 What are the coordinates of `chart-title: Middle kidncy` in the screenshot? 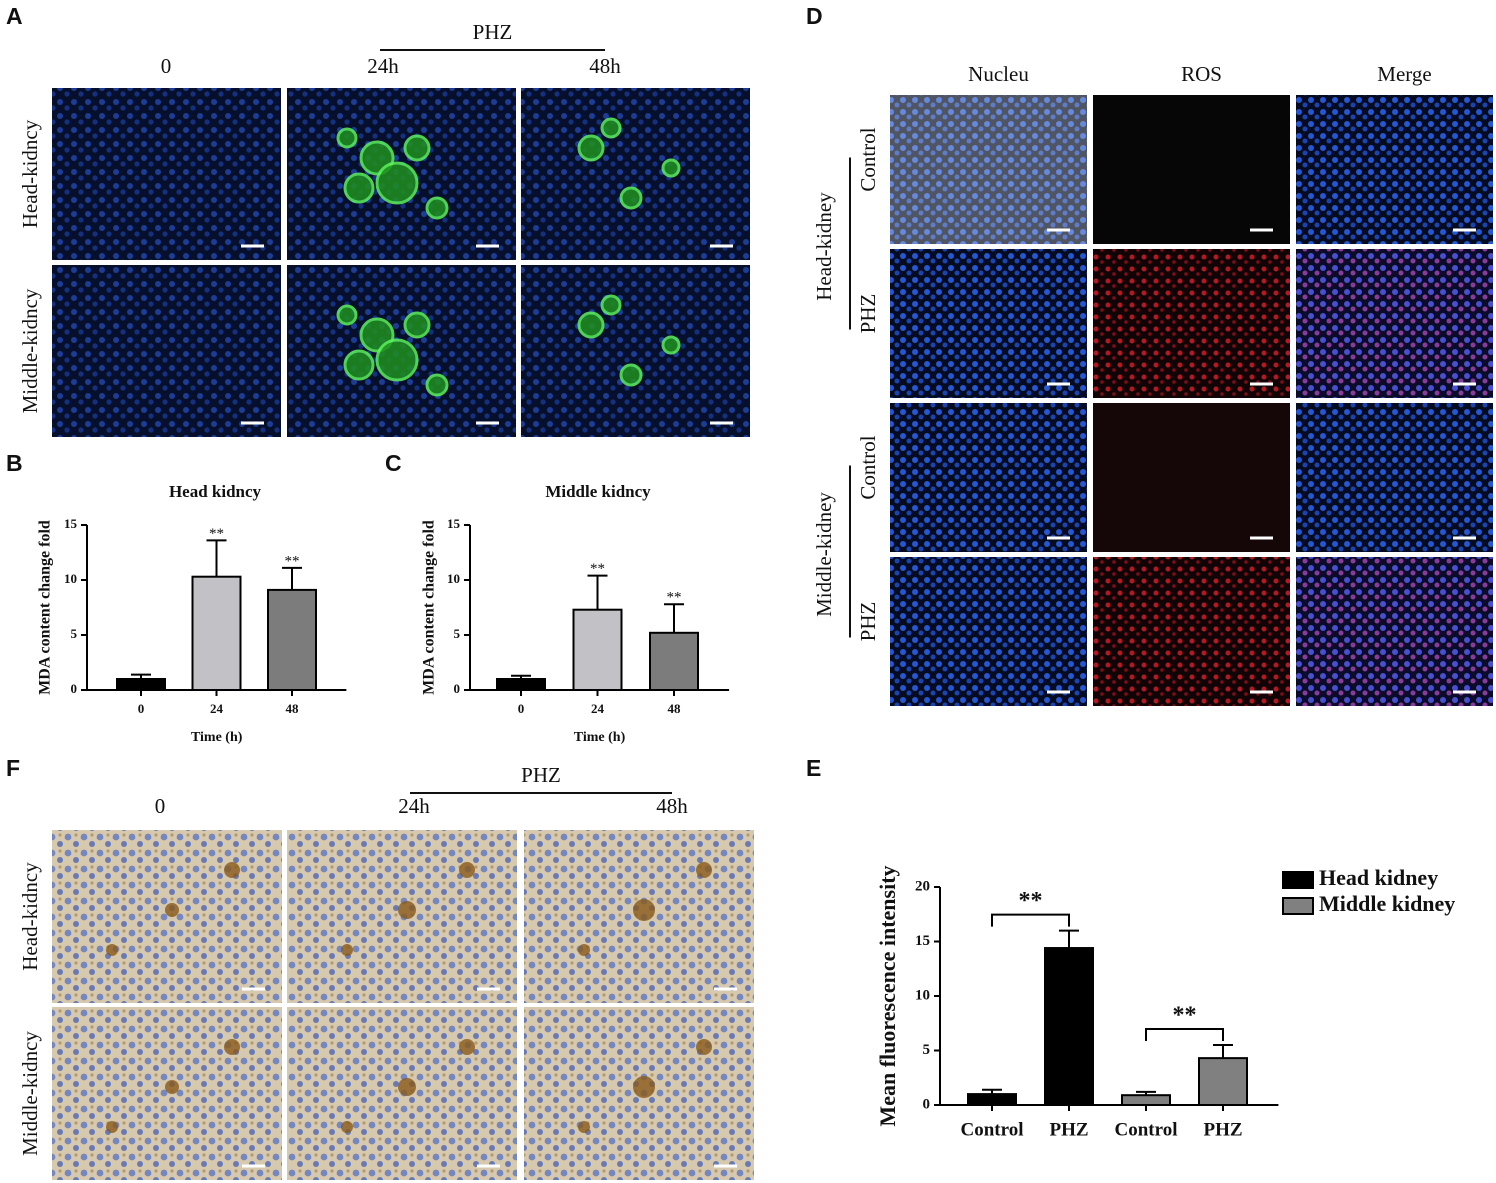 It's located at (598, 491).